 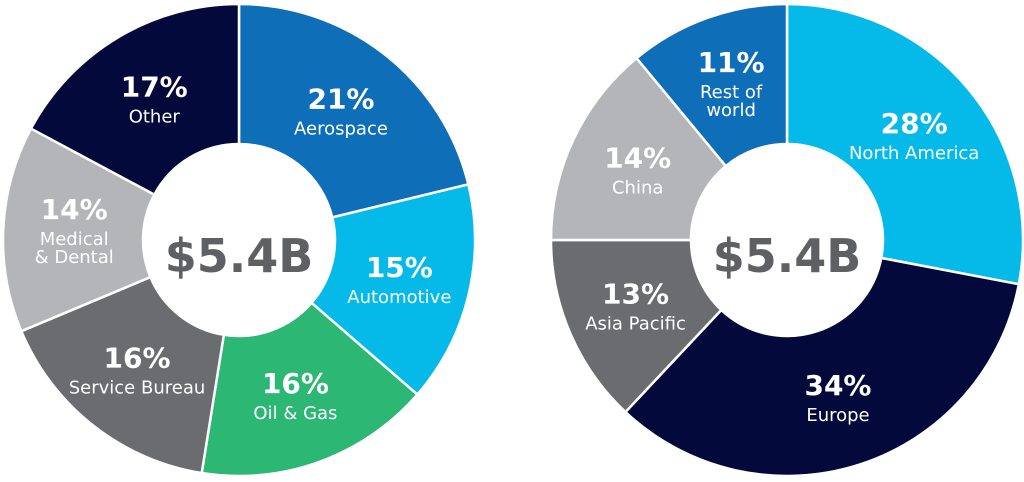 I want to click on slice-percent-label: 13%, so click(x=635, y=294).